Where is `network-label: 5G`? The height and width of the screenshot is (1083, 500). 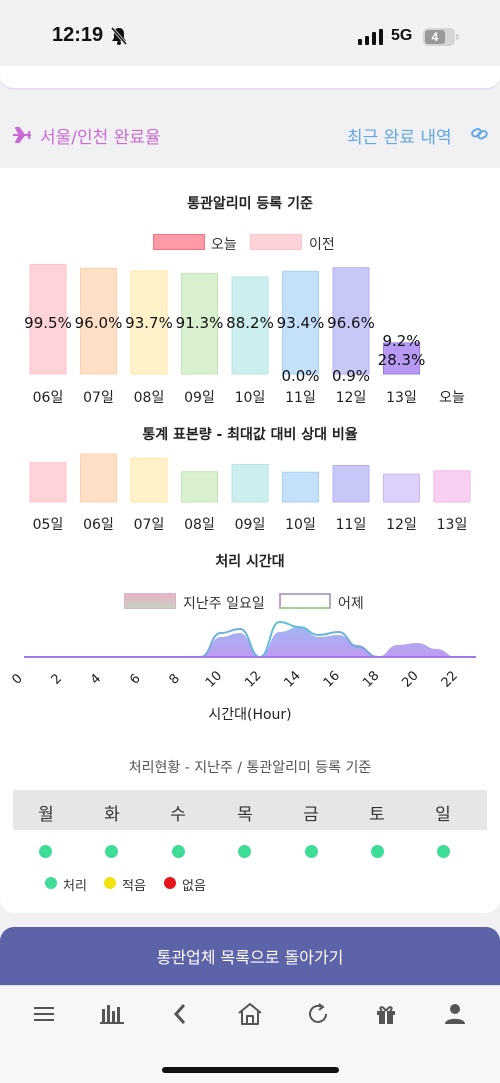
network-label: 5G is located at coordinates (402, 35).